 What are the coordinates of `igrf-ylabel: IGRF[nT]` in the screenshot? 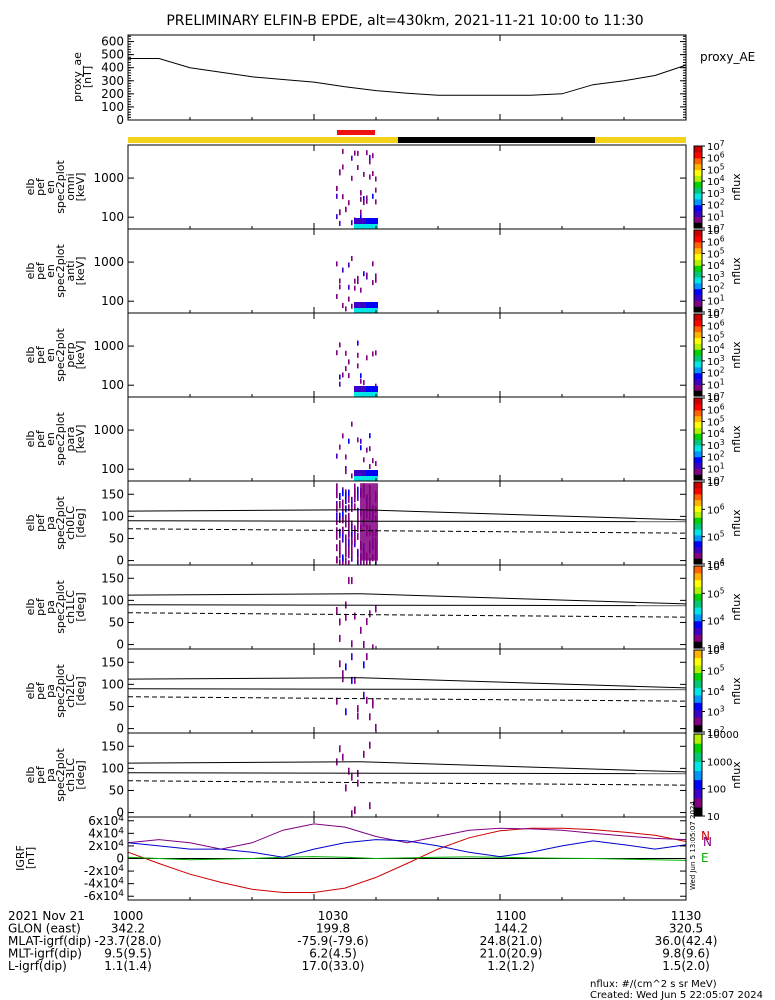 It's located at (25, 858).